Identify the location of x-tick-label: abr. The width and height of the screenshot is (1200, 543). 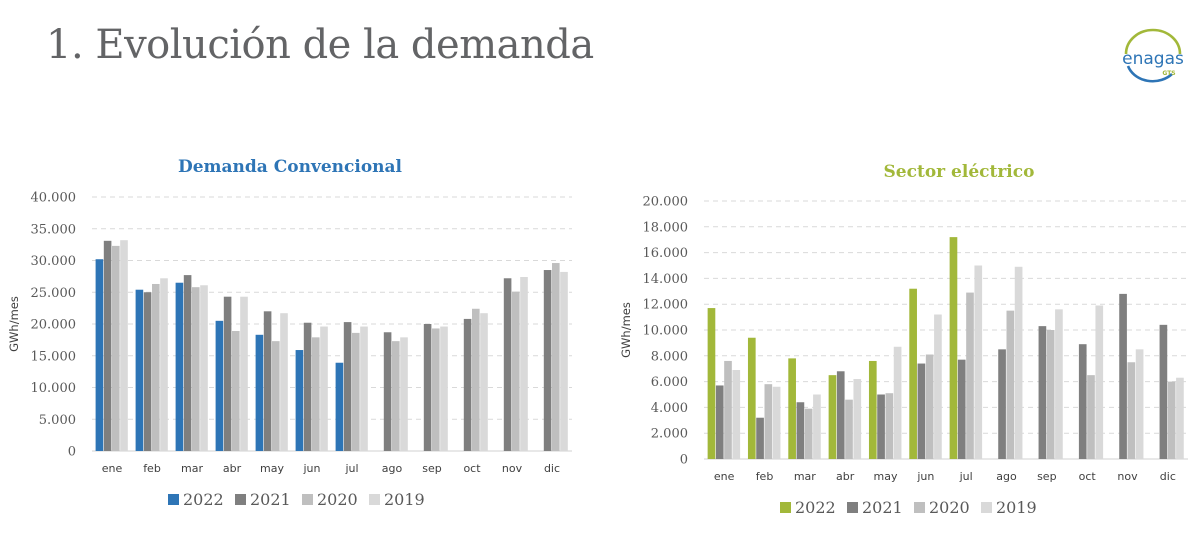
(232, 468).